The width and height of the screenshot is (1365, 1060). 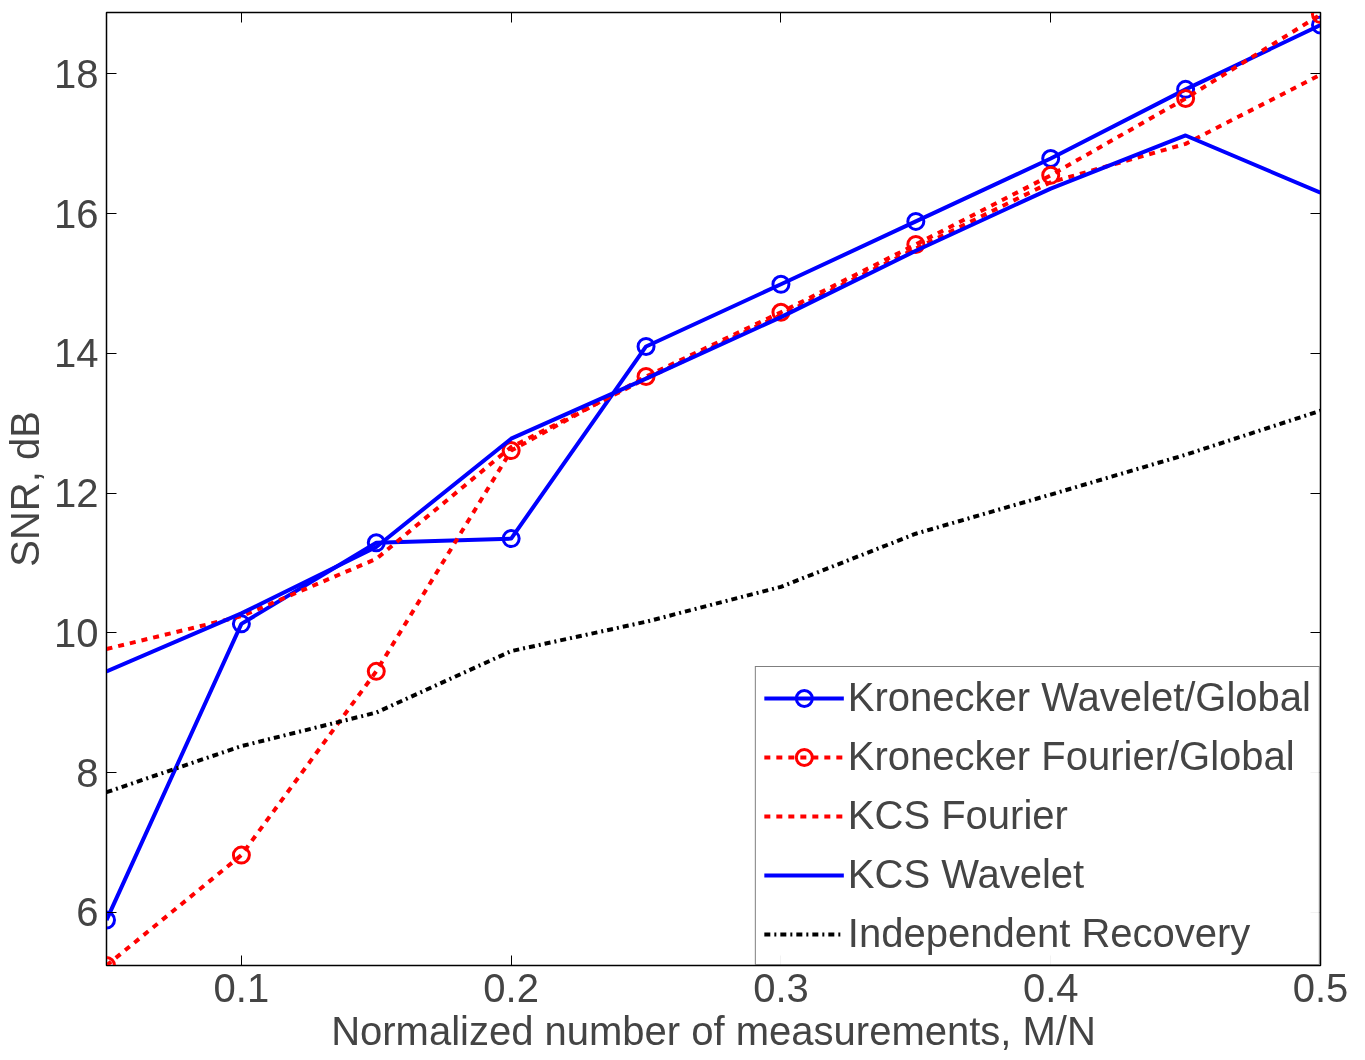 What do you see at coordinates (966, 874) in the screenshot?
I see `legend-label: KCS Wavelet` at bounding box center [966, 874].